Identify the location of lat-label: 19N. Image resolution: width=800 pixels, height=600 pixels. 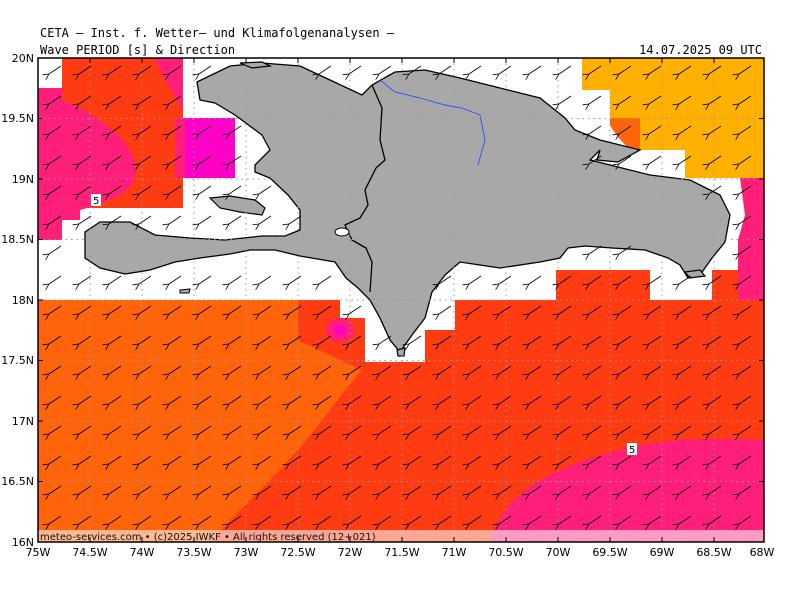
(23, 179).